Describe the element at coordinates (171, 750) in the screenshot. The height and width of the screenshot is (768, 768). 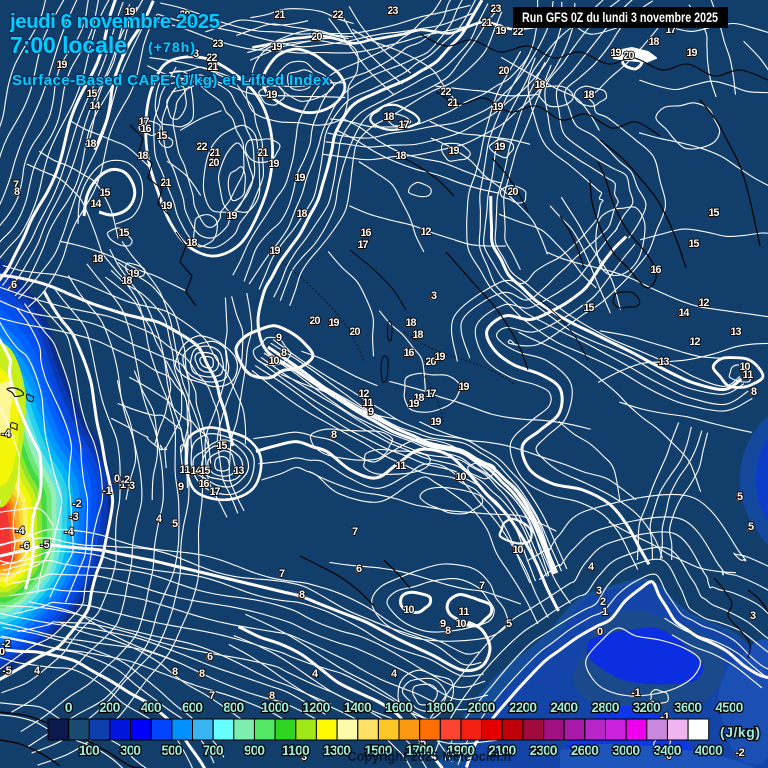
I see `svg-text: 500` at that location.